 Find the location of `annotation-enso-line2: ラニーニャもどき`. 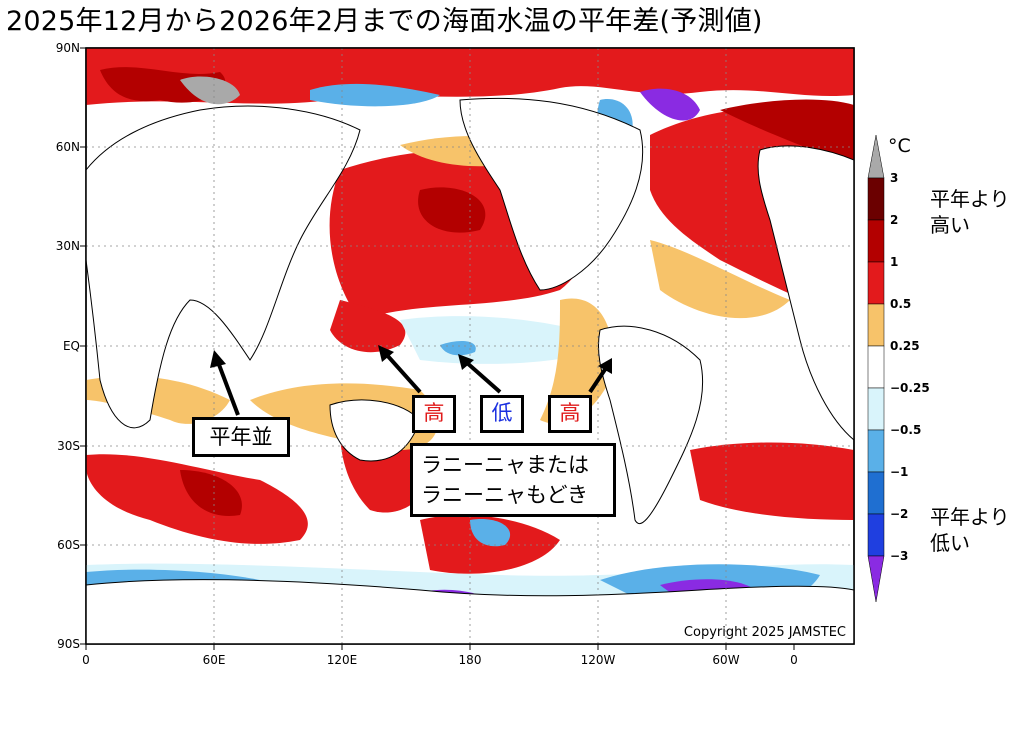

annotation-enso-line2: ラニーニャもどき is located at coordinates (504, 495).